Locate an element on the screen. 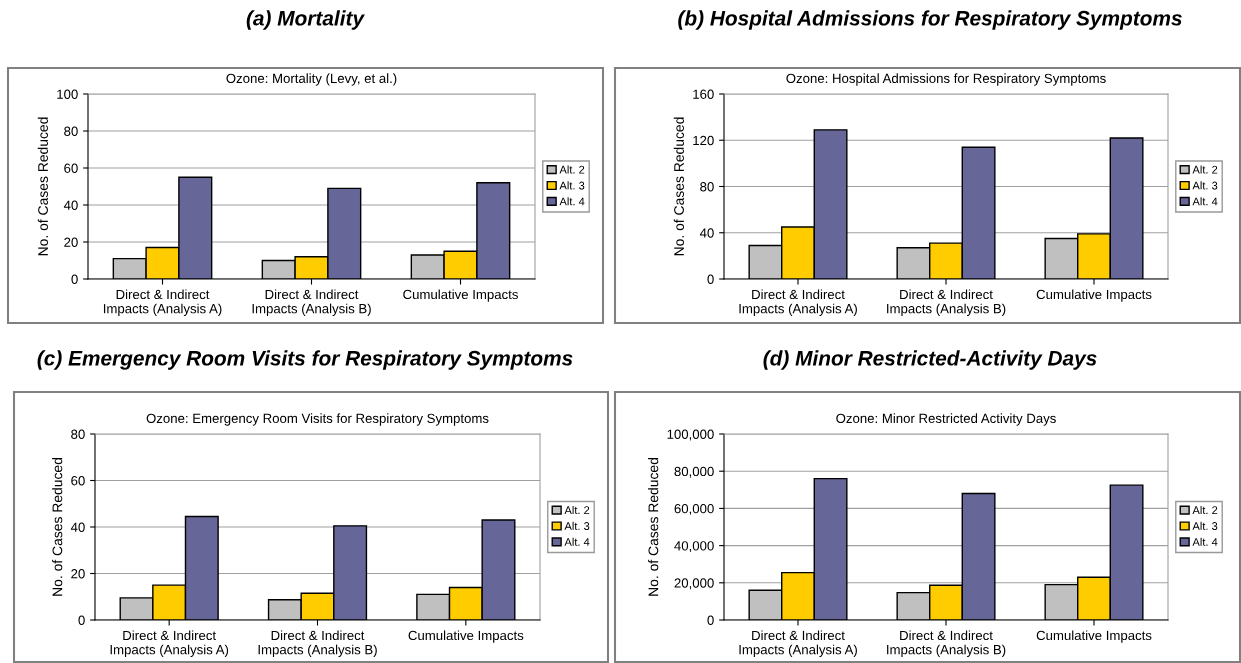 The image size is (1241, 663). y-tick-label: 20,000 is located at coordinates (694, 584).